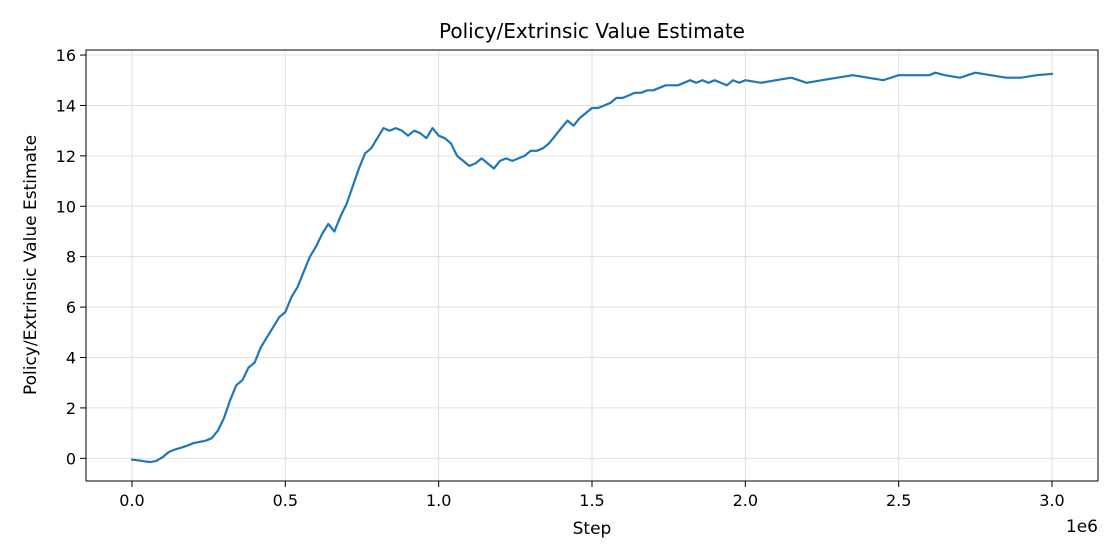 The image size is (1120, 560). What do you see at coordinates (71, 458) in the screenshot?
I see `y-tick-label: 0` at bounding box center [71, 458].